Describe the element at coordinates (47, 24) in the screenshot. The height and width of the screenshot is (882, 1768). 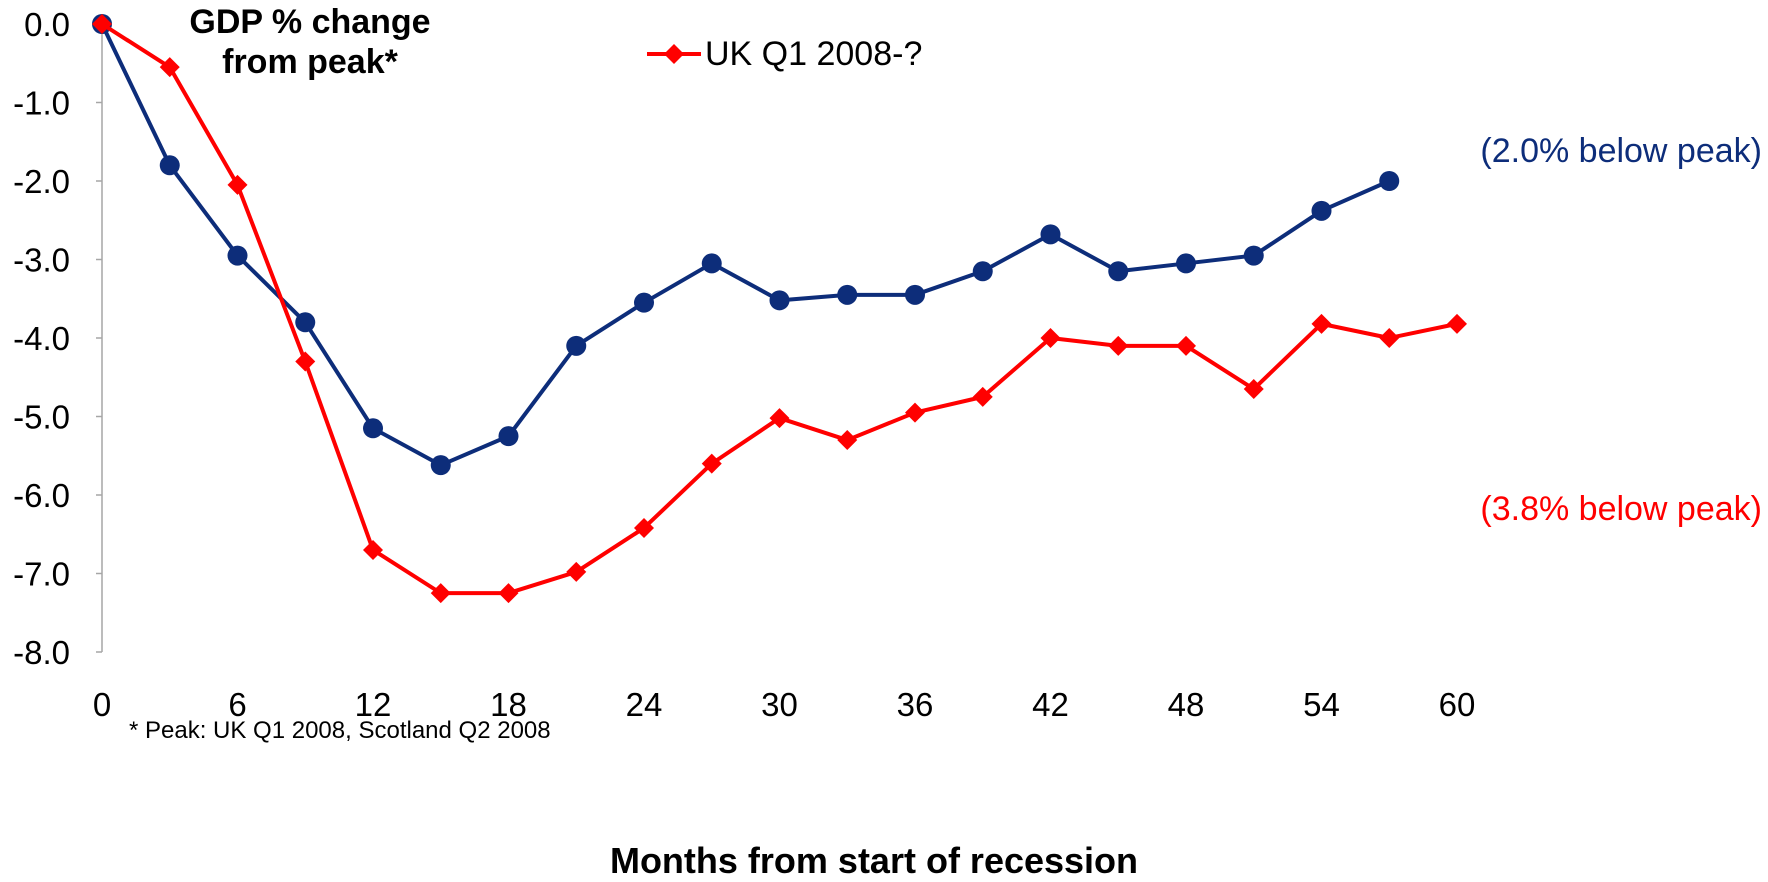
I see `y-tick-label-0: 0.0` at that location.